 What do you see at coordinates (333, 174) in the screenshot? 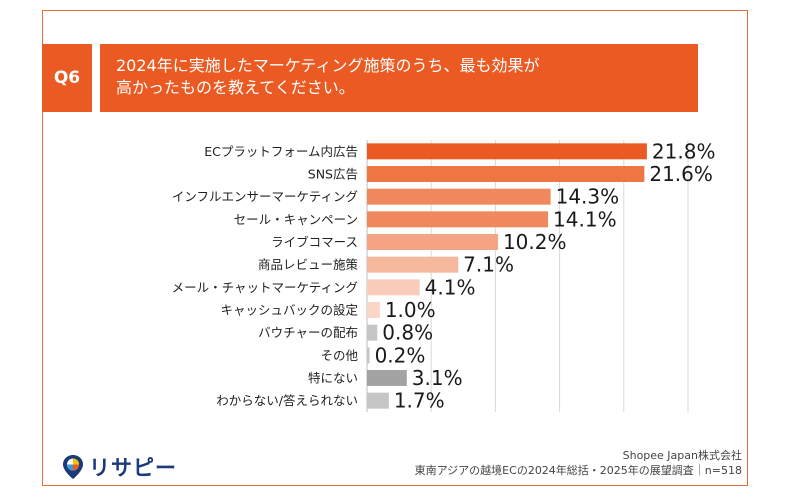
I see `category-label: SNS広告` at bounding box center [333, 174].